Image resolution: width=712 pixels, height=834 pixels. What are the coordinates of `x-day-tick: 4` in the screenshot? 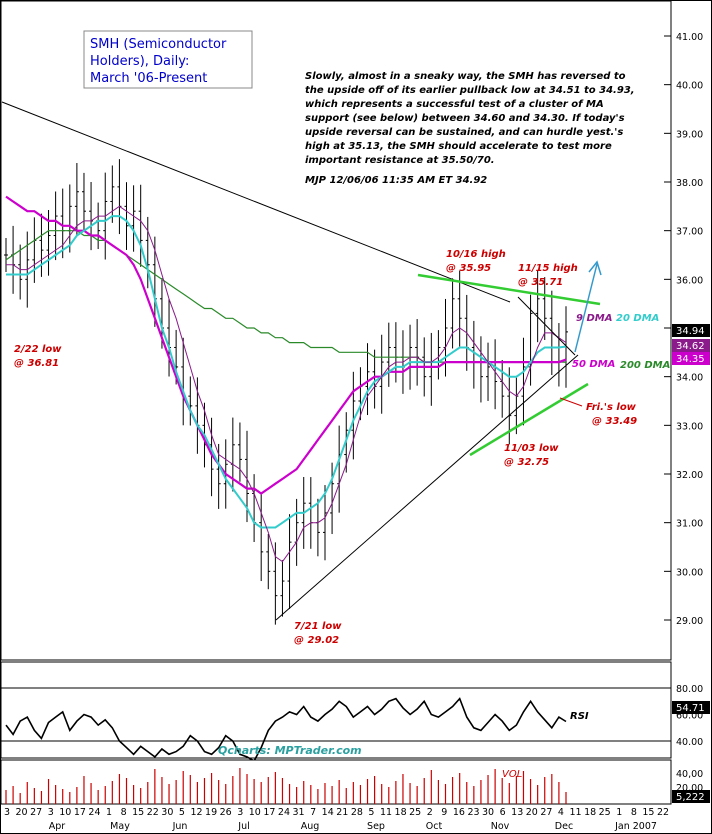 It's located at (561, 812).